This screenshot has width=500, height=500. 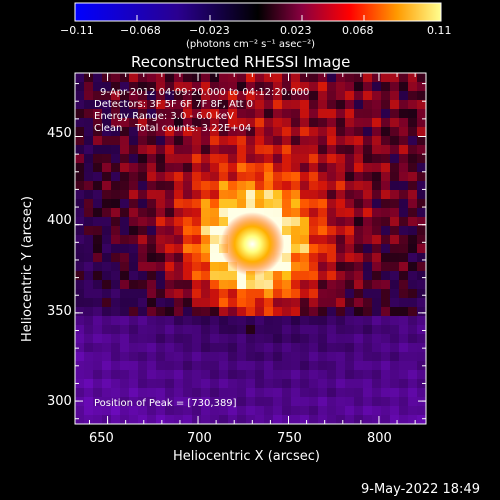 I want to click on colorbar-tick-label: 0.11, so click(x=439, y=30).